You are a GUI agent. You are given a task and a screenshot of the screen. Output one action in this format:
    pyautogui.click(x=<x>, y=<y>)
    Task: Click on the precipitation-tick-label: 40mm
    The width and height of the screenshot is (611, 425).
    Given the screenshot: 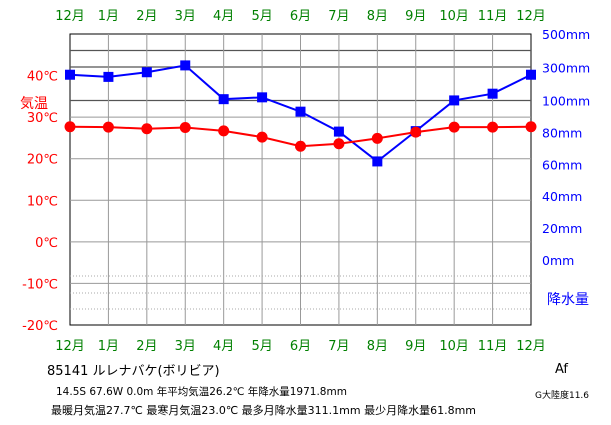 What is the action you would take?
    pyautogui.click(x=562, y=196)
    